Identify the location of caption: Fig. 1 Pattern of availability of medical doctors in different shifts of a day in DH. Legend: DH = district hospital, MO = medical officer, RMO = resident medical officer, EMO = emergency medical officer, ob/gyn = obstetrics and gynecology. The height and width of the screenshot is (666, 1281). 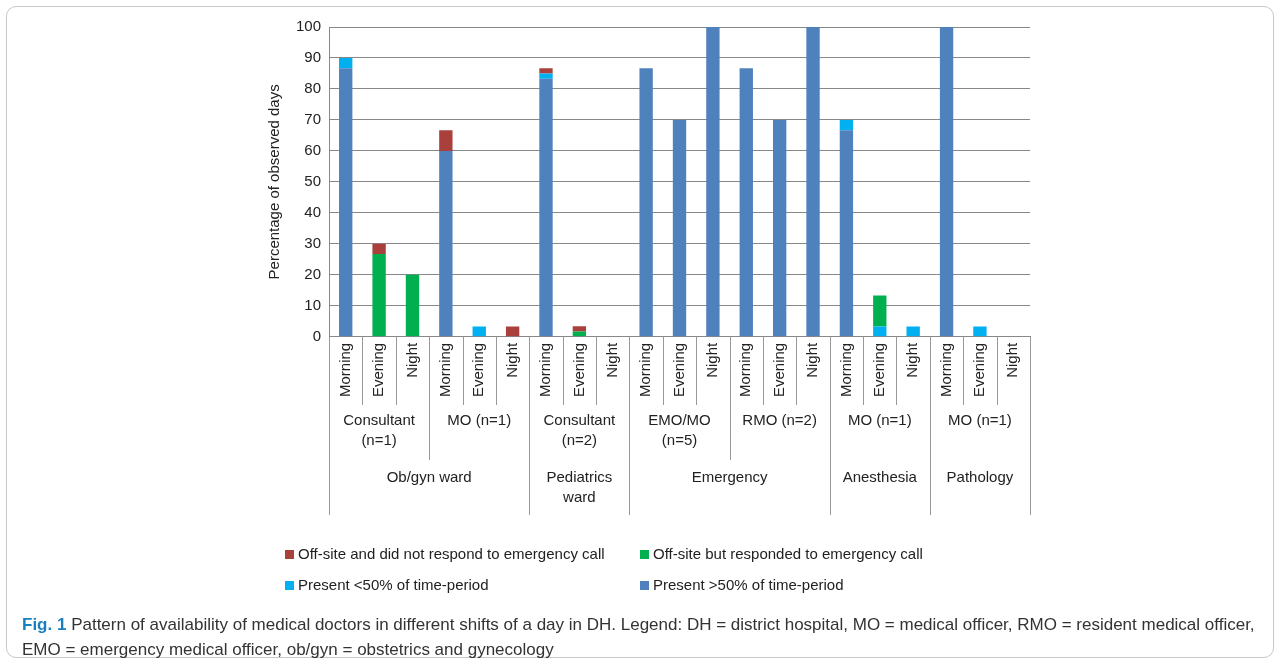
(639, 637).